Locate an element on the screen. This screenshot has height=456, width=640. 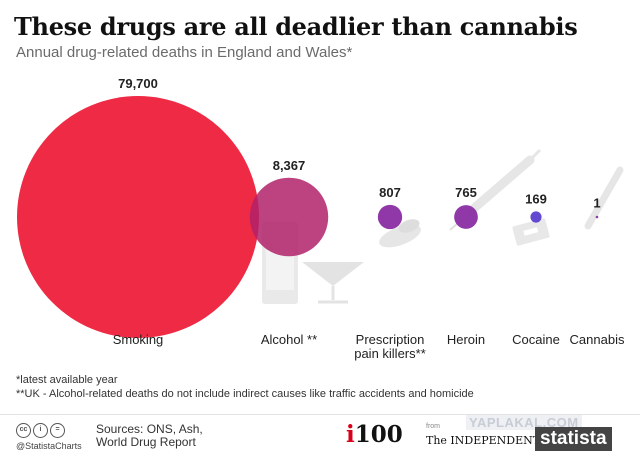
pill-bottle-icon is located at coordinates (400, 233).